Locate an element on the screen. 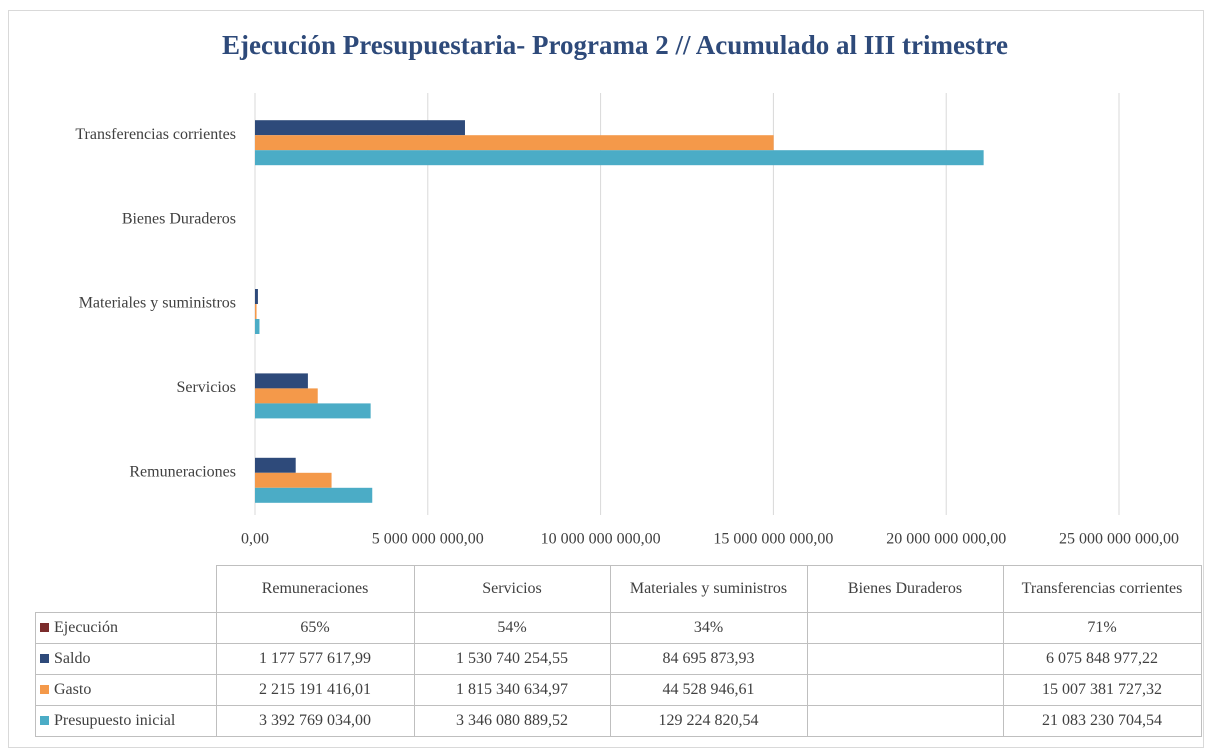 This screenshot has width=1207, height=753. table-corner is located at coordinates (126, 589).